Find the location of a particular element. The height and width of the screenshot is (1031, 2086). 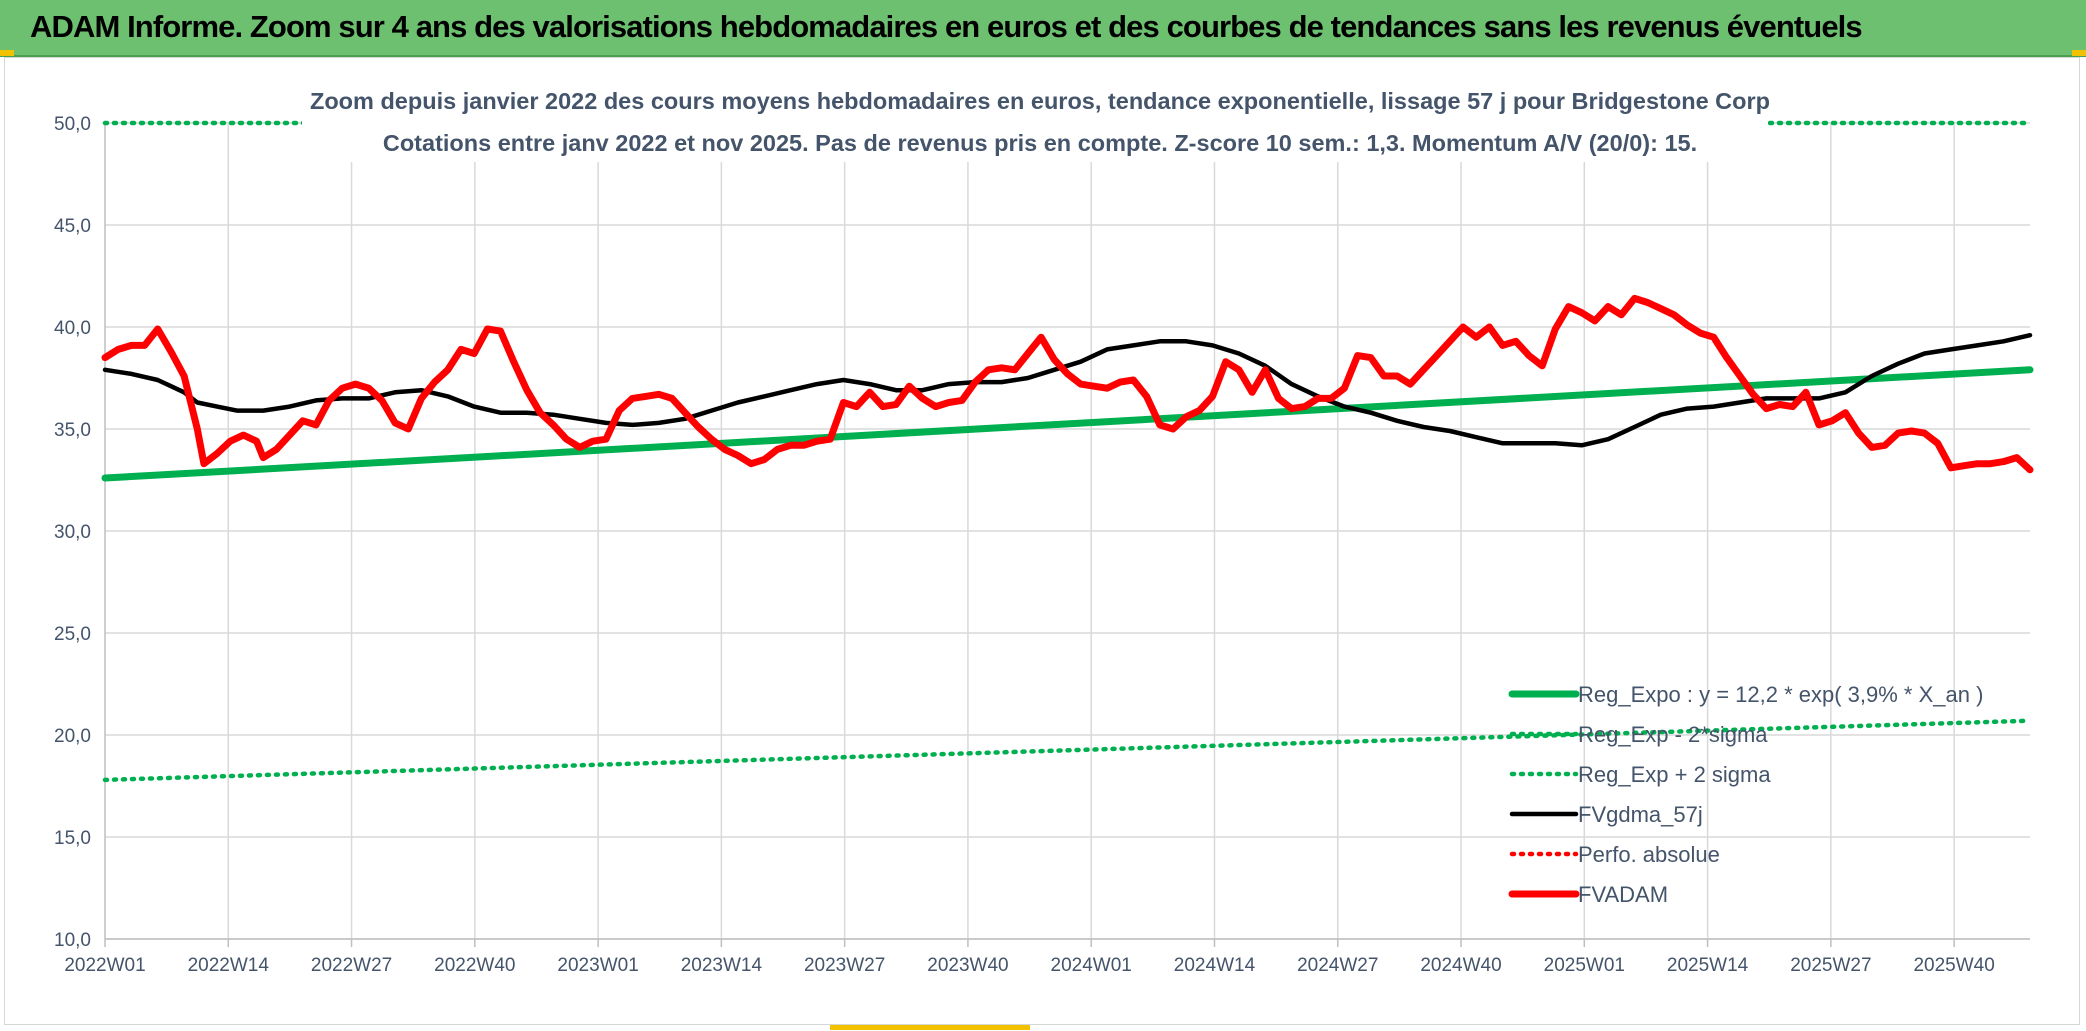

x-tick-label: 2025W40 is located at coordinates (1953, 965).